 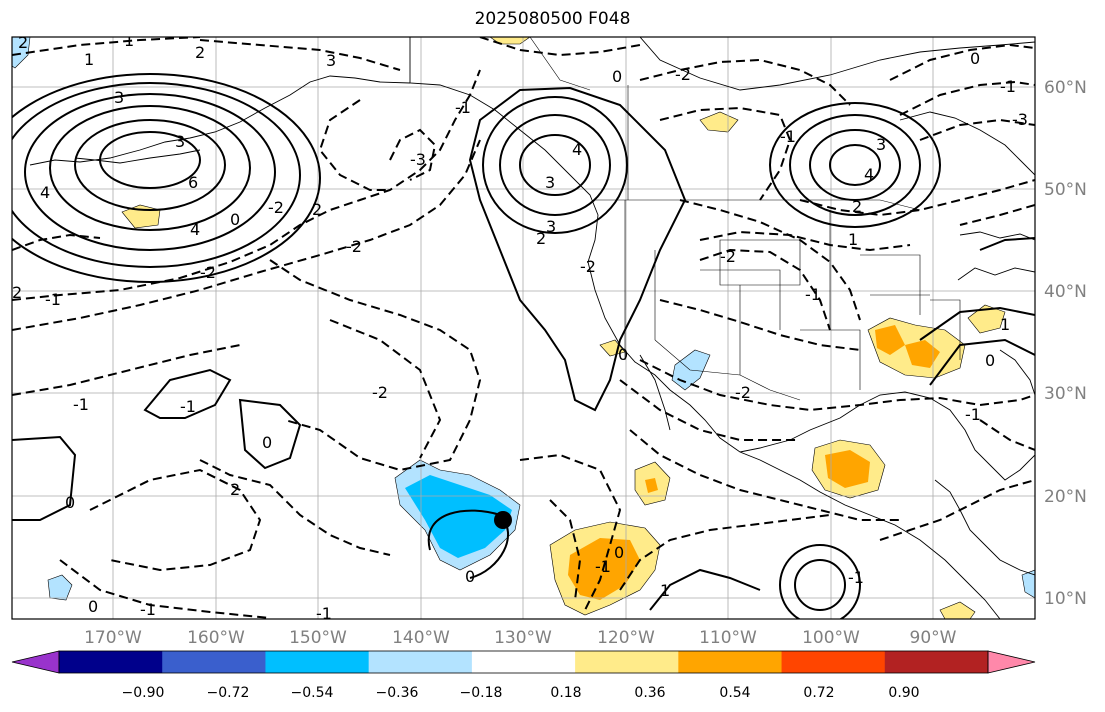 I want to click on colorbar-tick-label: 0.54, so click(x=734, y=693).